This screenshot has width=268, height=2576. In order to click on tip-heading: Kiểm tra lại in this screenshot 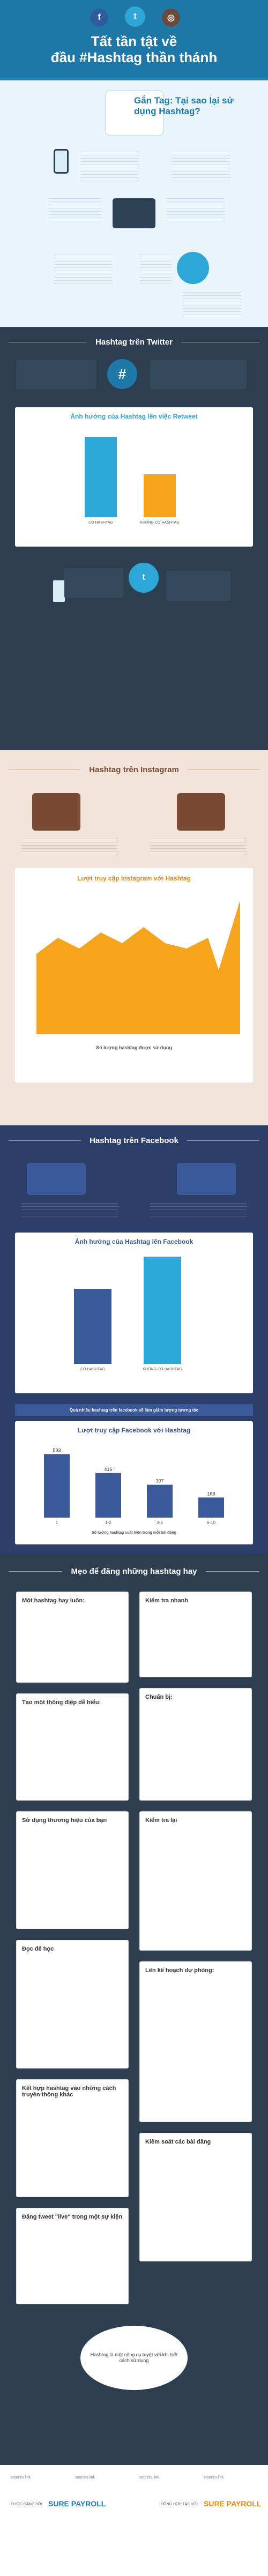, I will do `click(161, 1820)`.